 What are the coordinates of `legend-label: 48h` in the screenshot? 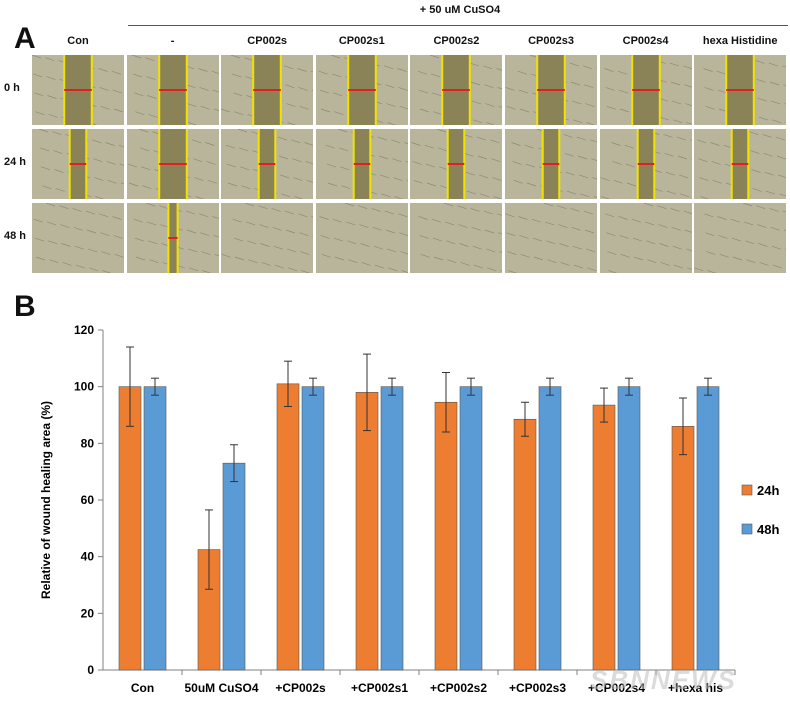 It's located at (768, 529).